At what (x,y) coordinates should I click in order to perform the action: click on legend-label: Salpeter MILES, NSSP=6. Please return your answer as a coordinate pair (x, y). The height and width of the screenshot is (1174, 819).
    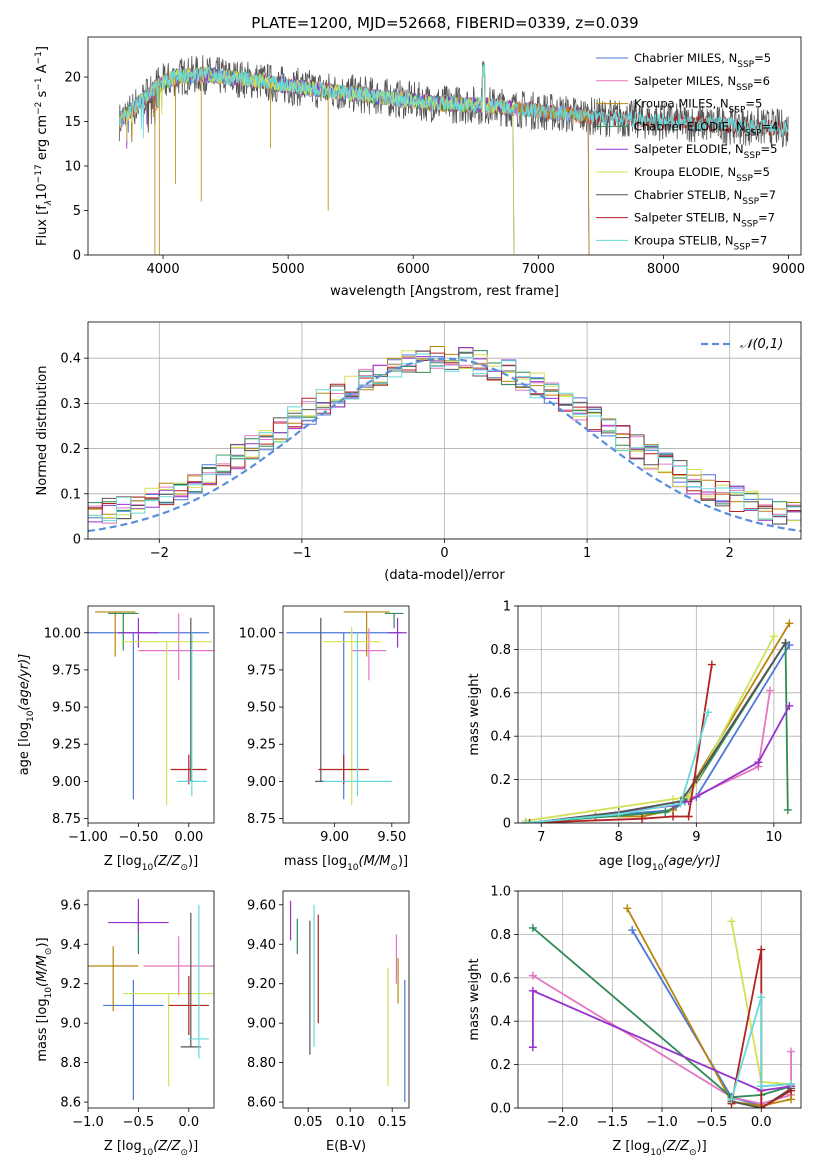
    Looking at the image, I should click on (702, 83).